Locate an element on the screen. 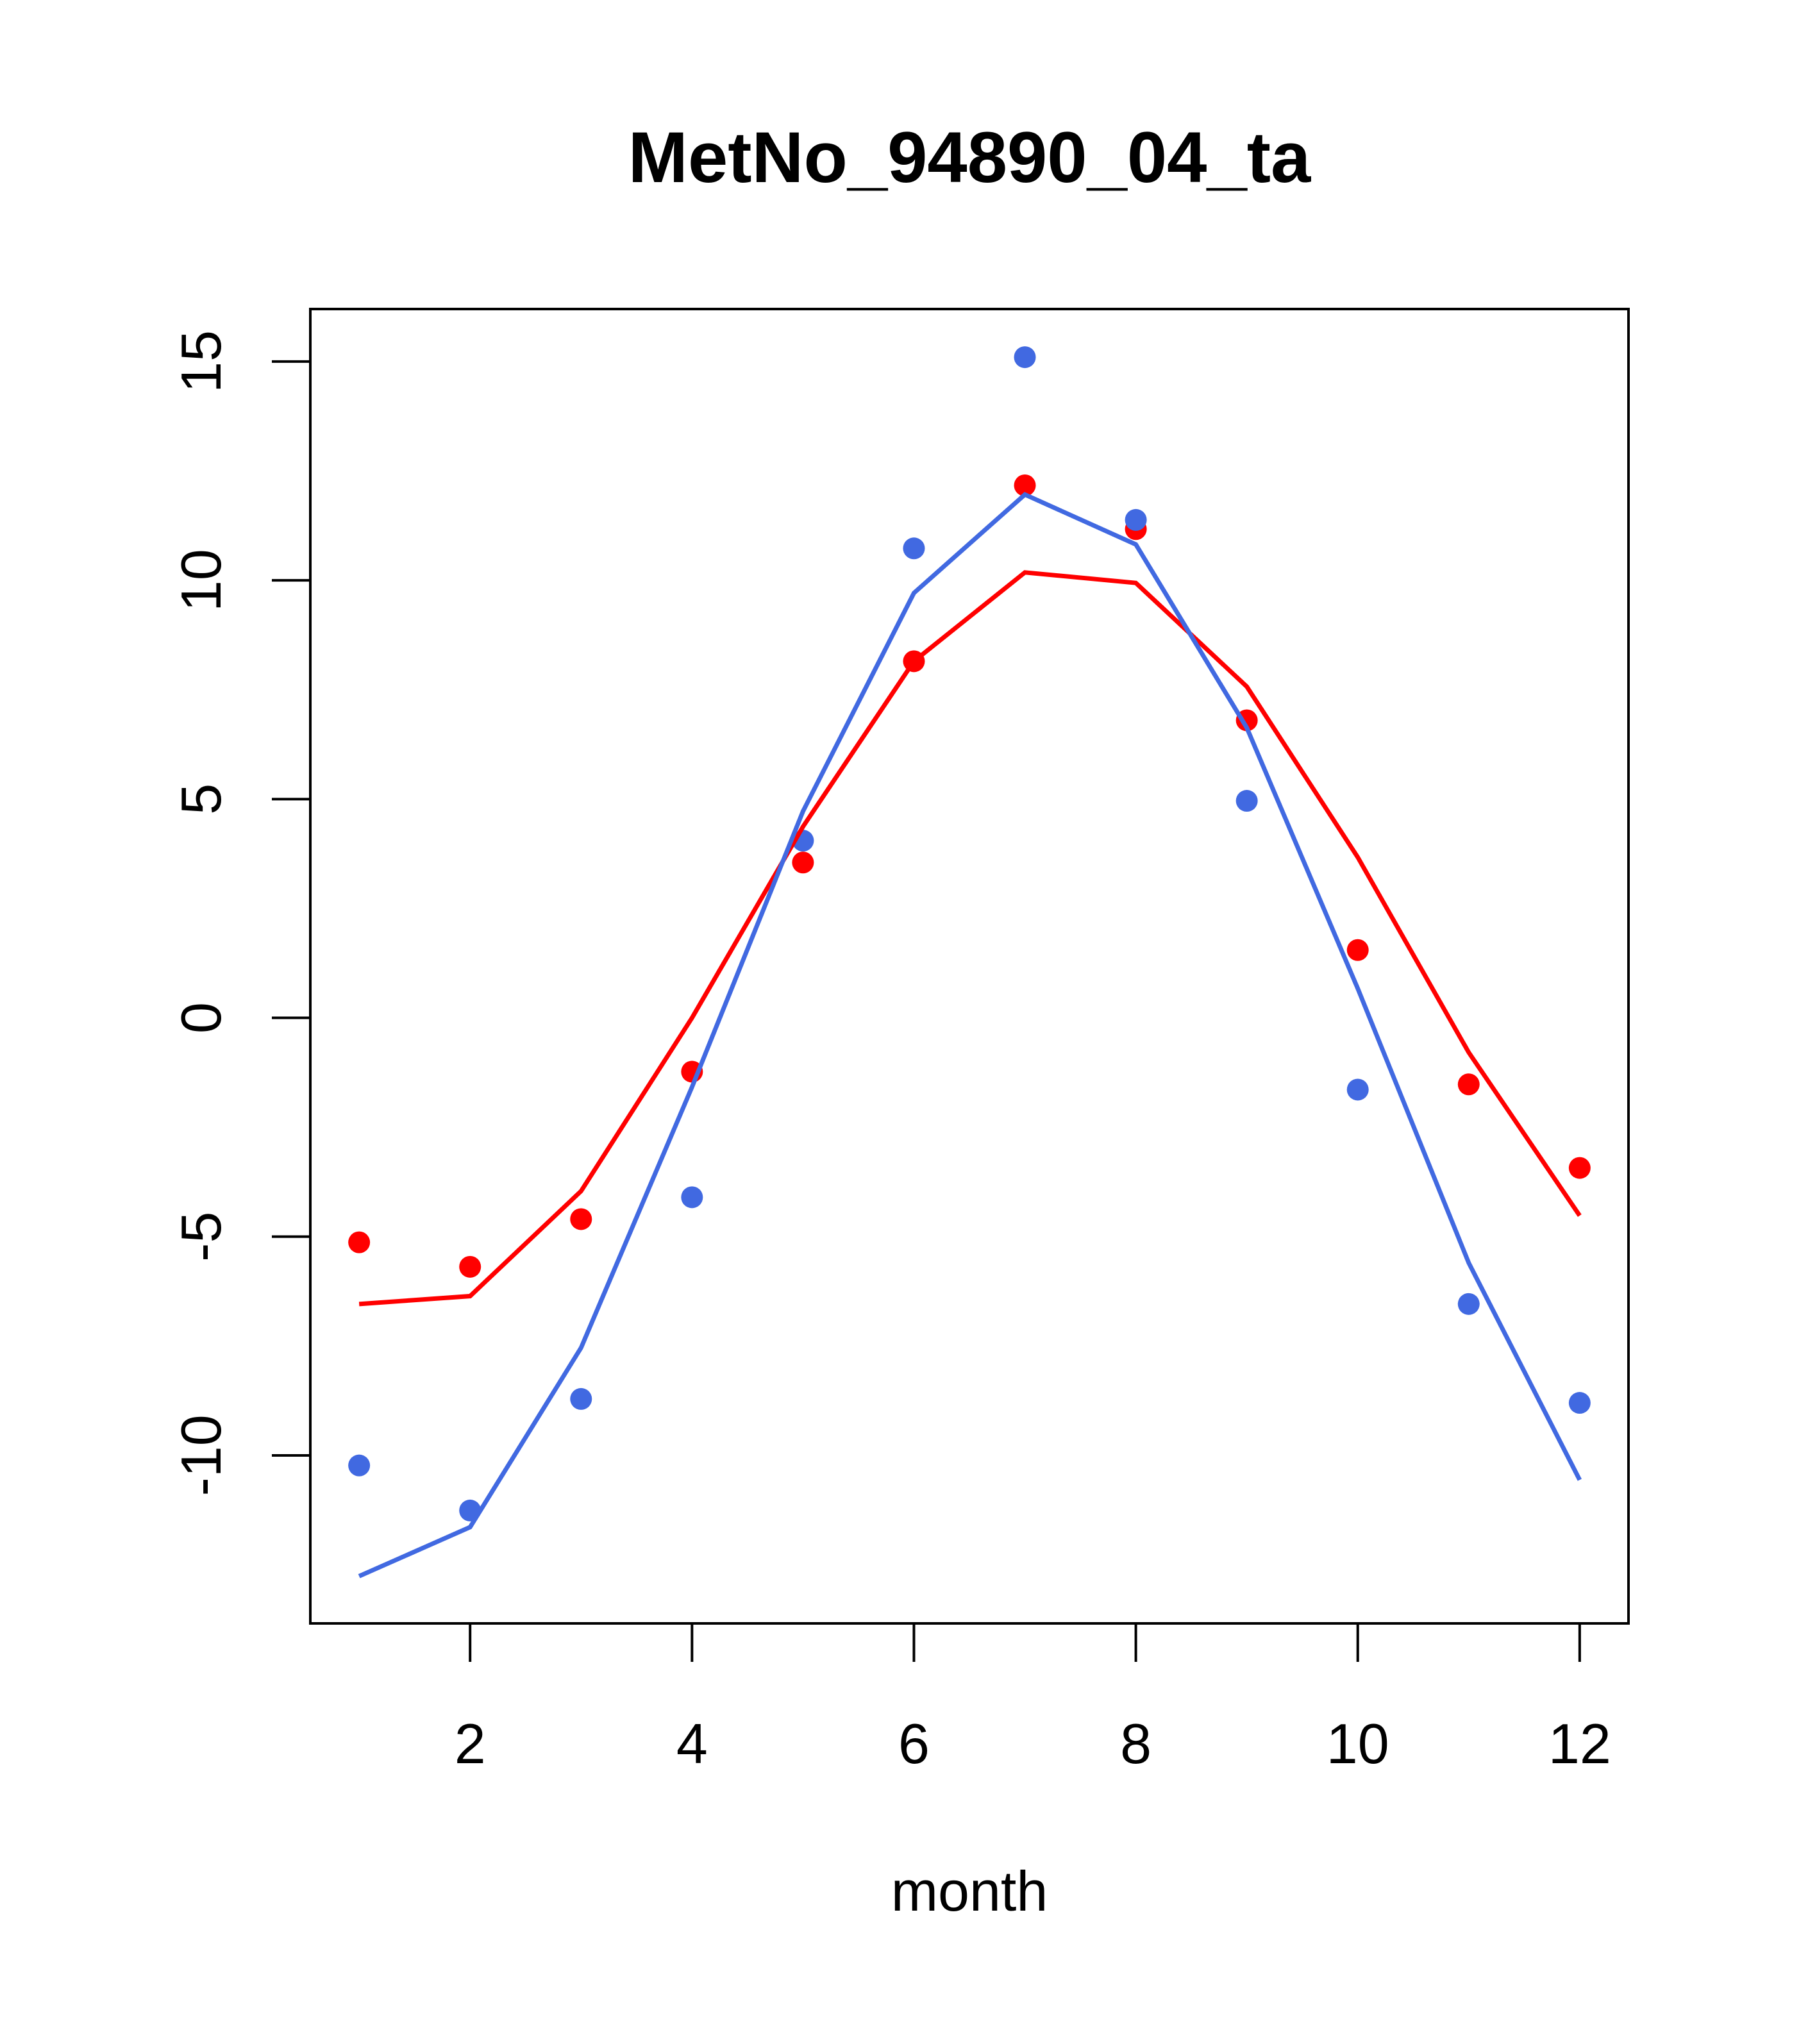 This screenshot has height=2044, width=1817. y-tick-label: 10 is located at coordinates (201, 580).